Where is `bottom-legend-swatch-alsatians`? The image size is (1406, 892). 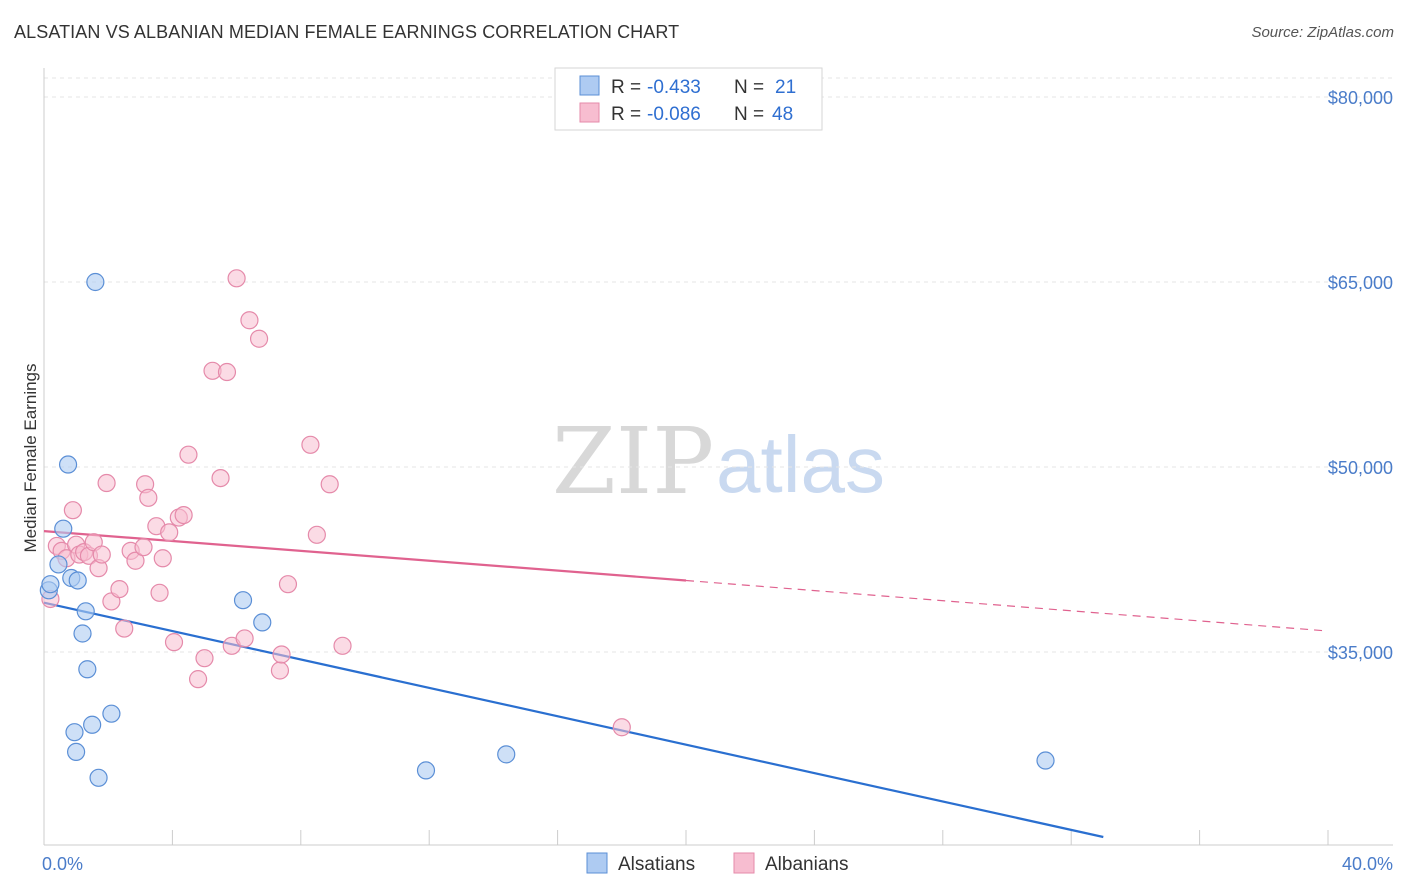 bottom-legend-swatch-alsatians is located at coordinates (597, 863).